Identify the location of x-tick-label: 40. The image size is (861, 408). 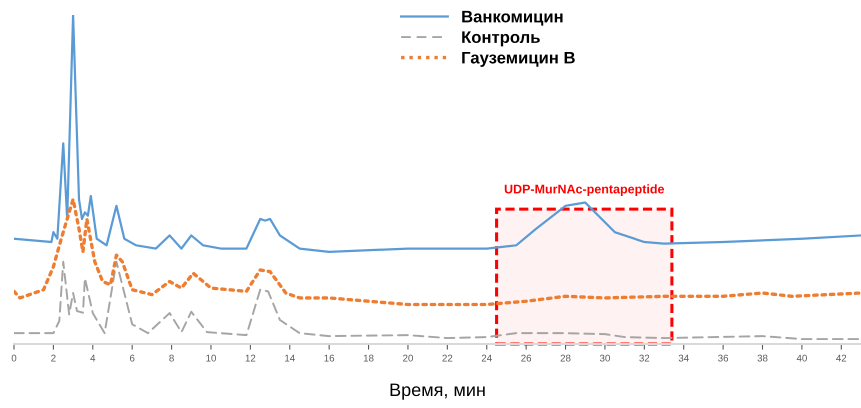
(801, 358).